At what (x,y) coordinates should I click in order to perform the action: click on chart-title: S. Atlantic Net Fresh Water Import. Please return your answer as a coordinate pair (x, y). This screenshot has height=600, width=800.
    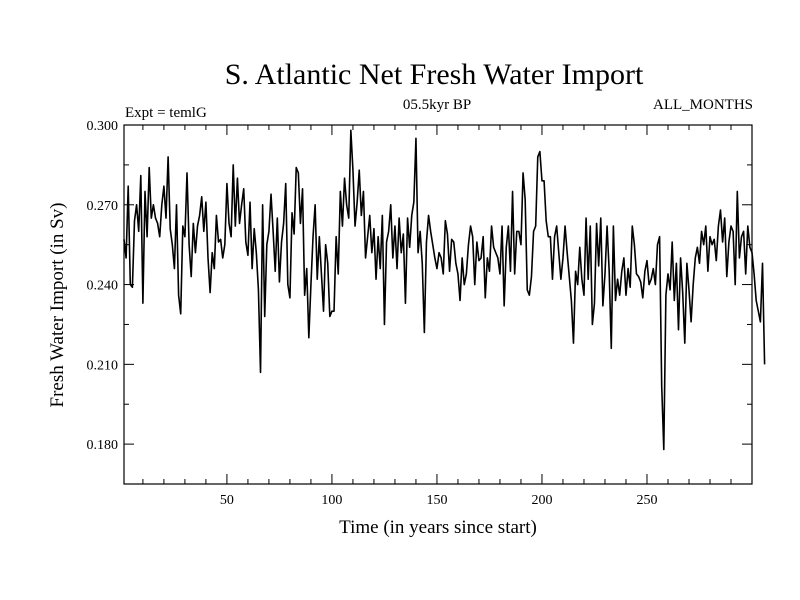
    Looking at the image, I should click on (434, 74).